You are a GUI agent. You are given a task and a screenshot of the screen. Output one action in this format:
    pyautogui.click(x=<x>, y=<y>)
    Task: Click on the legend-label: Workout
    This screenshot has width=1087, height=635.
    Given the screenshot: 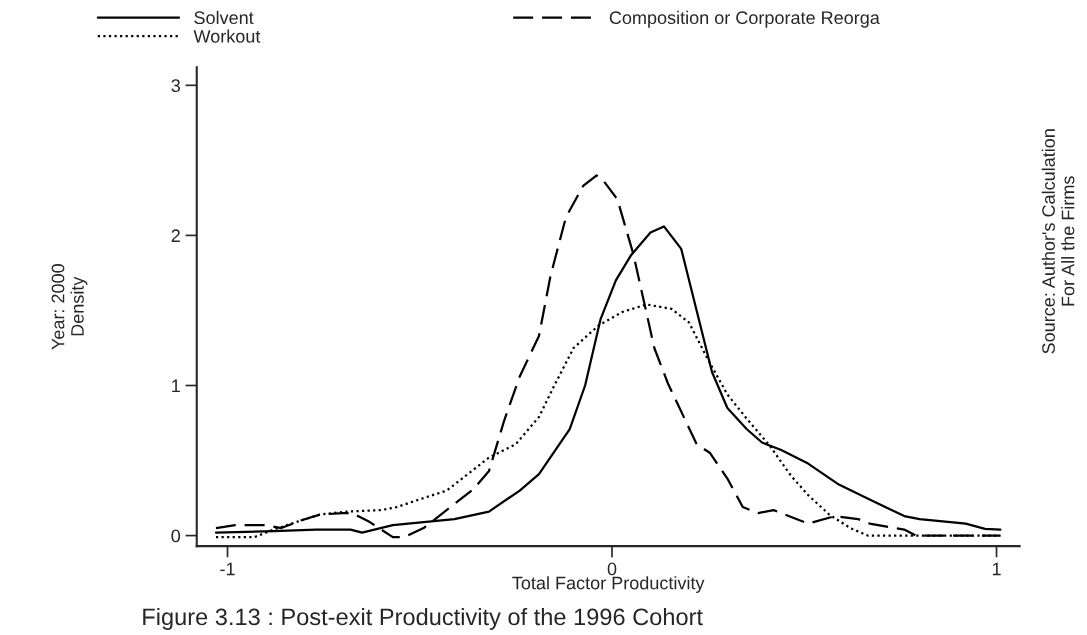 What is the action you would take?
    pyautogui.click(x=227, y=36)
    